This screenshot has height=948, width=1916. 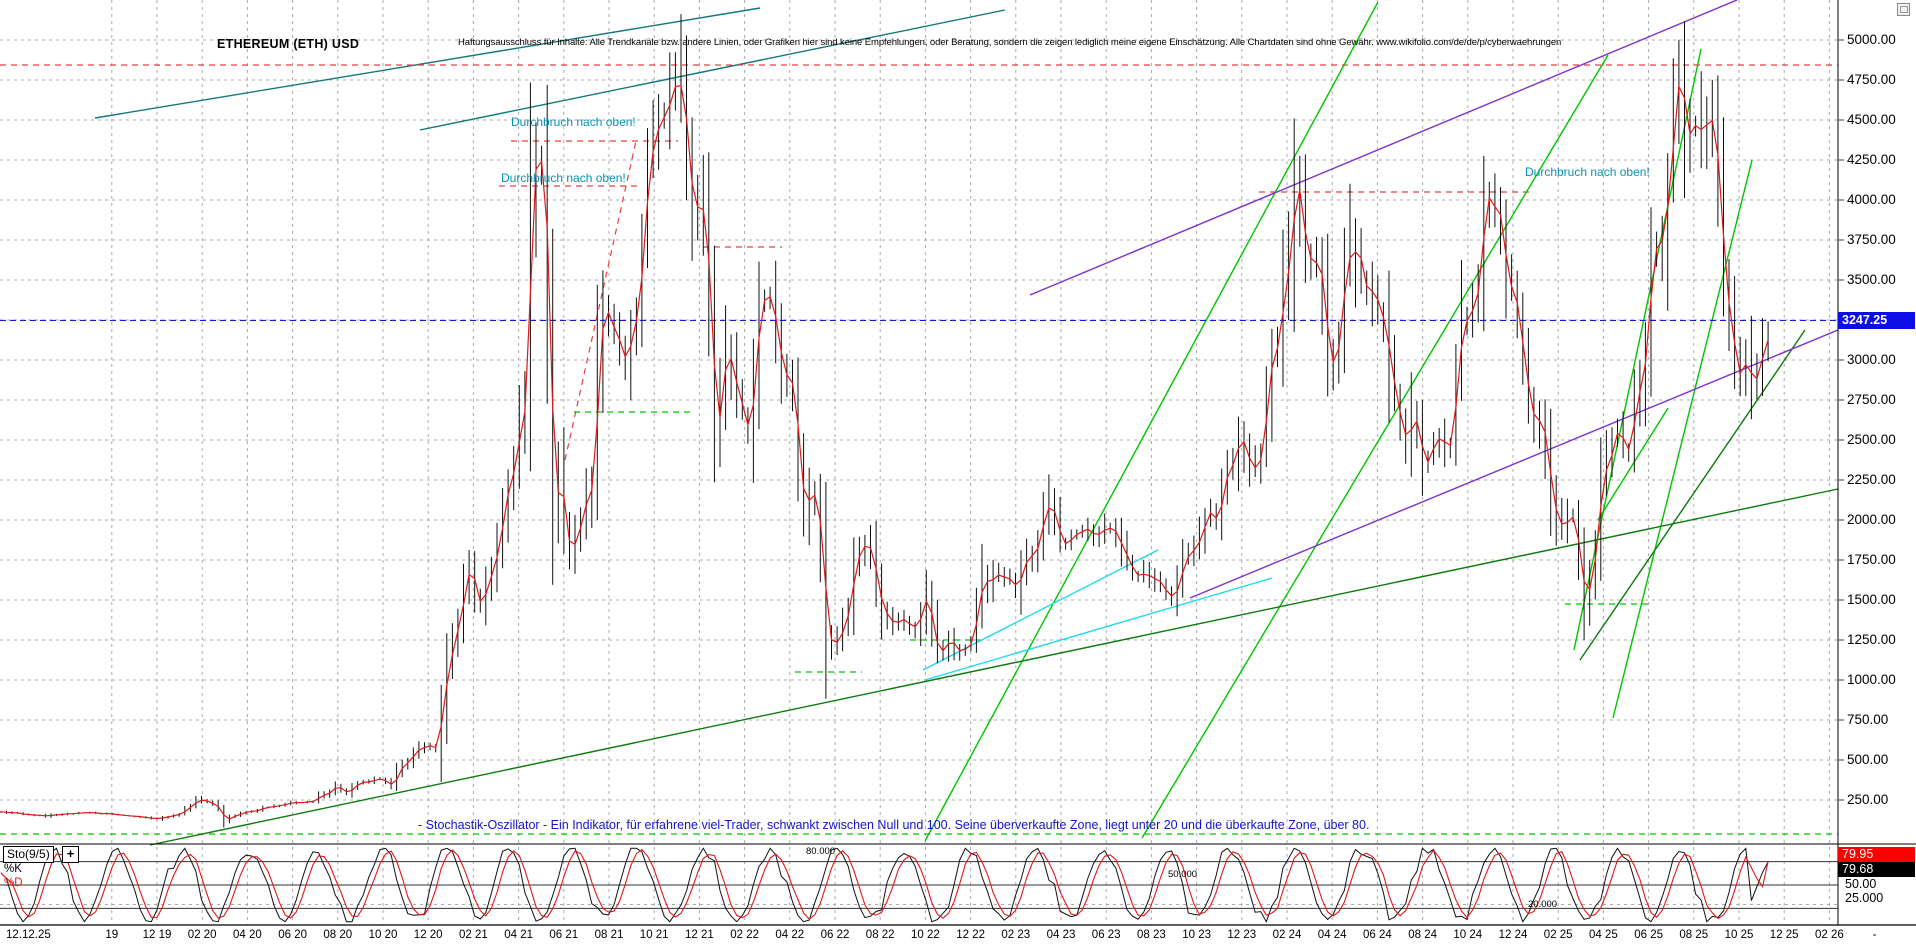 What do you see at coordinates (1871, 39) in the screenshot?
I see `y-axis-label: 5000.00` at bounding box center [1871, 39].